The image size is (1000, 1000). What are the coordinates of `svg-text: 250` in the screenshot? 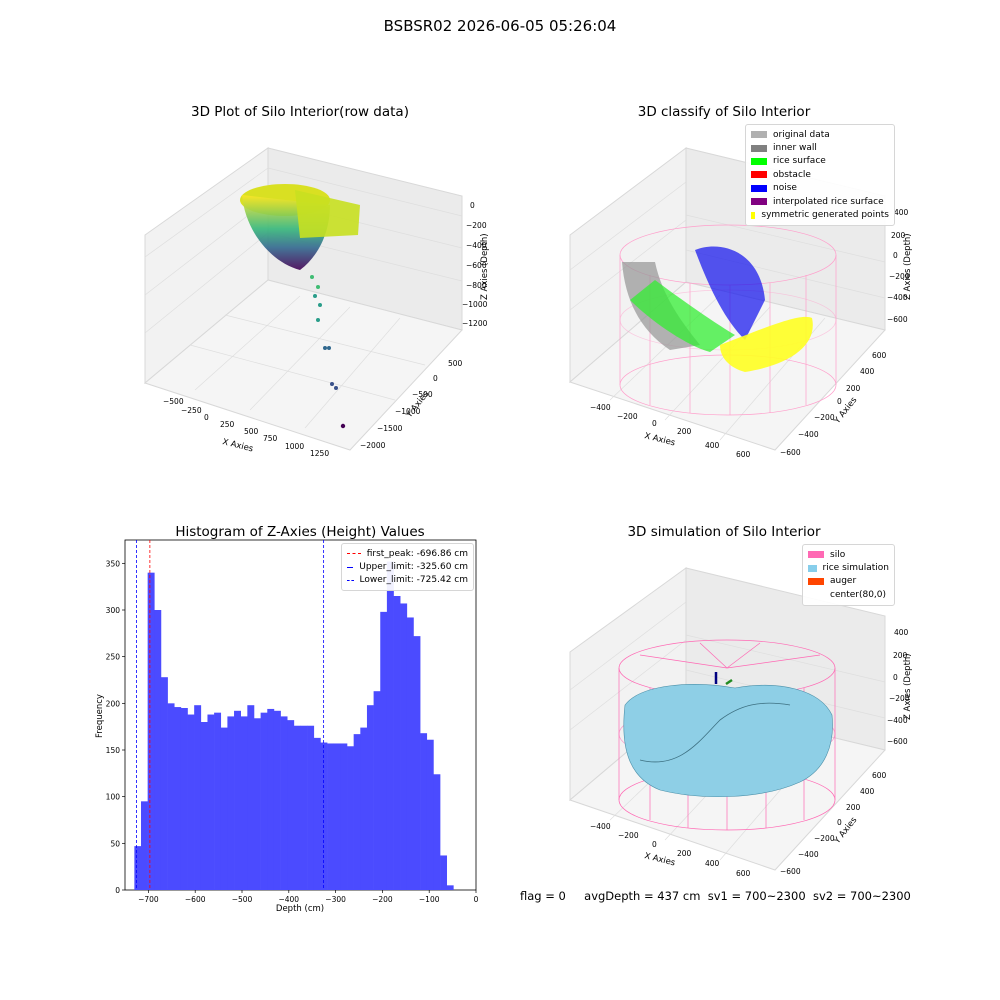 It's located at (227, 424).